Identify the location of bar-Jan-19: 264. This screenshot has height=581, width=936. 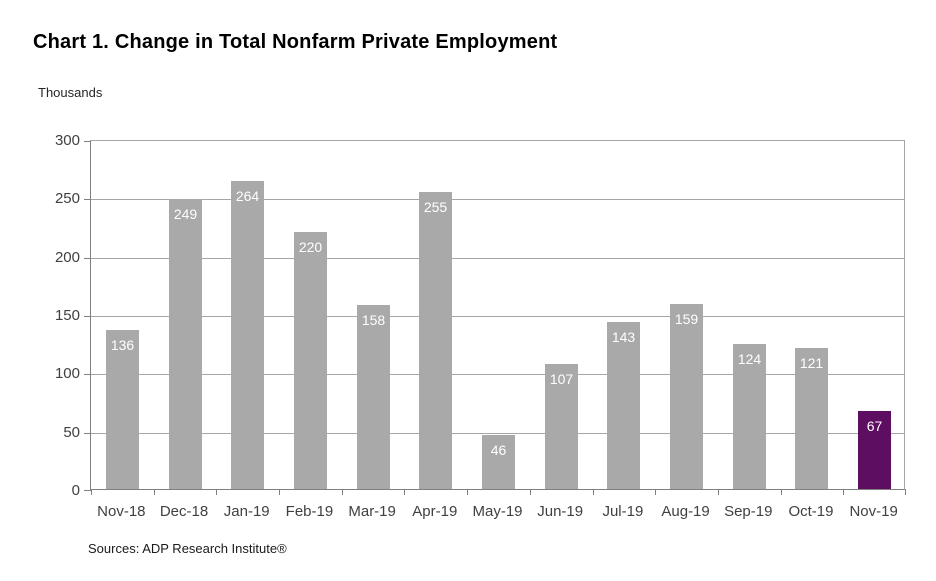
(247, 335).